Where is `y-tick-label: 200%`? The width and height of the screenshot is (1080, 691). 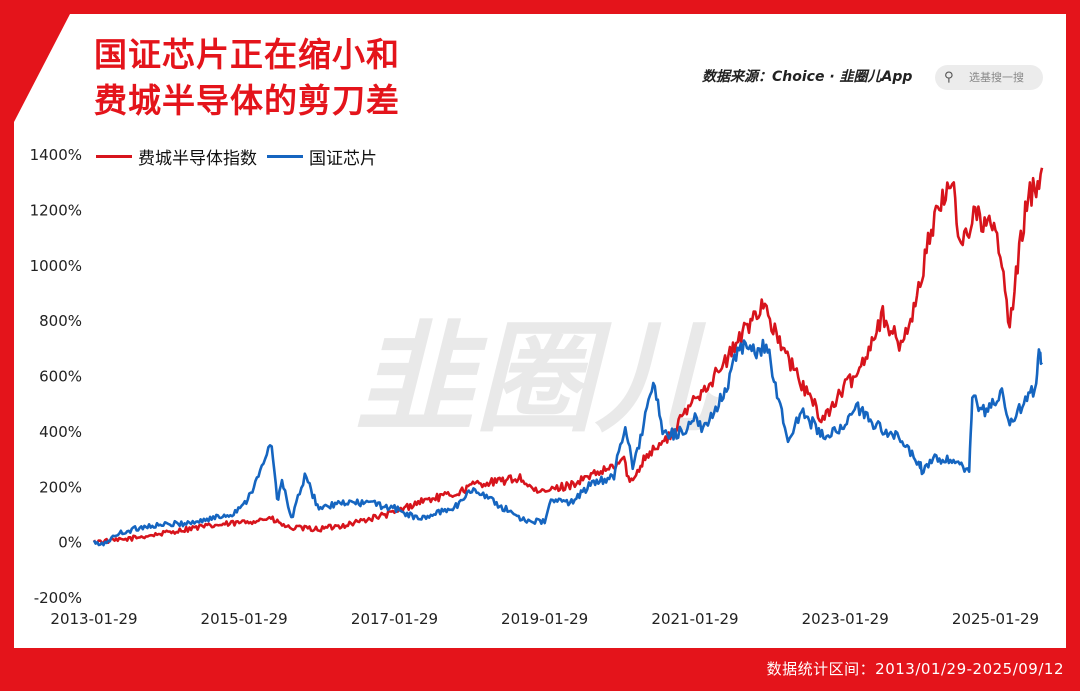
y-tick-label: 200% is located at coordinates (60, 487).